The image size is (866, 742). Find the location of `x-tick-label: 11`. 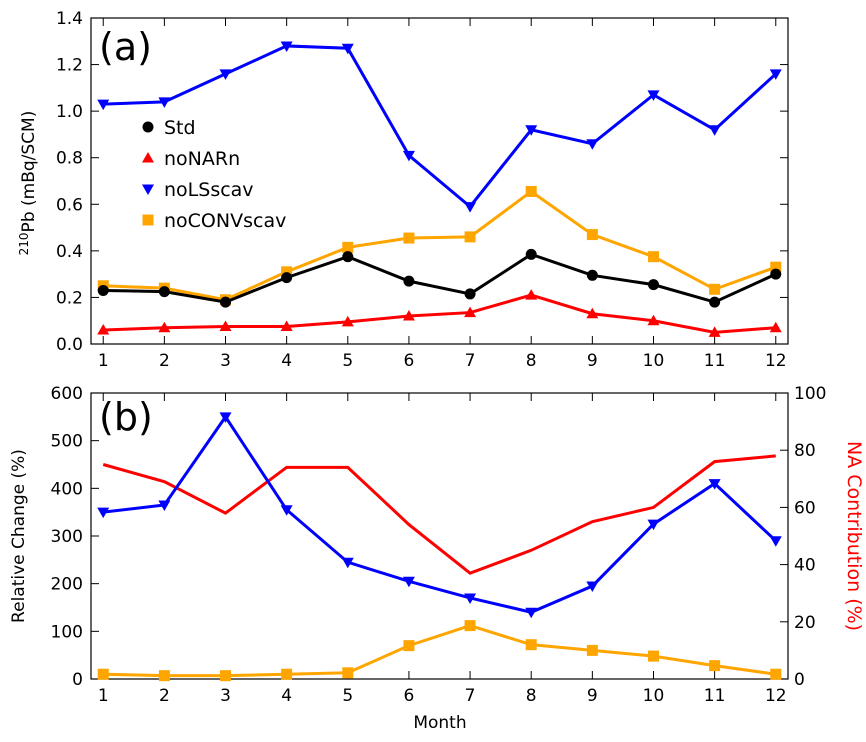

x-tick-label: 11 is located at coordinates (715, 696).